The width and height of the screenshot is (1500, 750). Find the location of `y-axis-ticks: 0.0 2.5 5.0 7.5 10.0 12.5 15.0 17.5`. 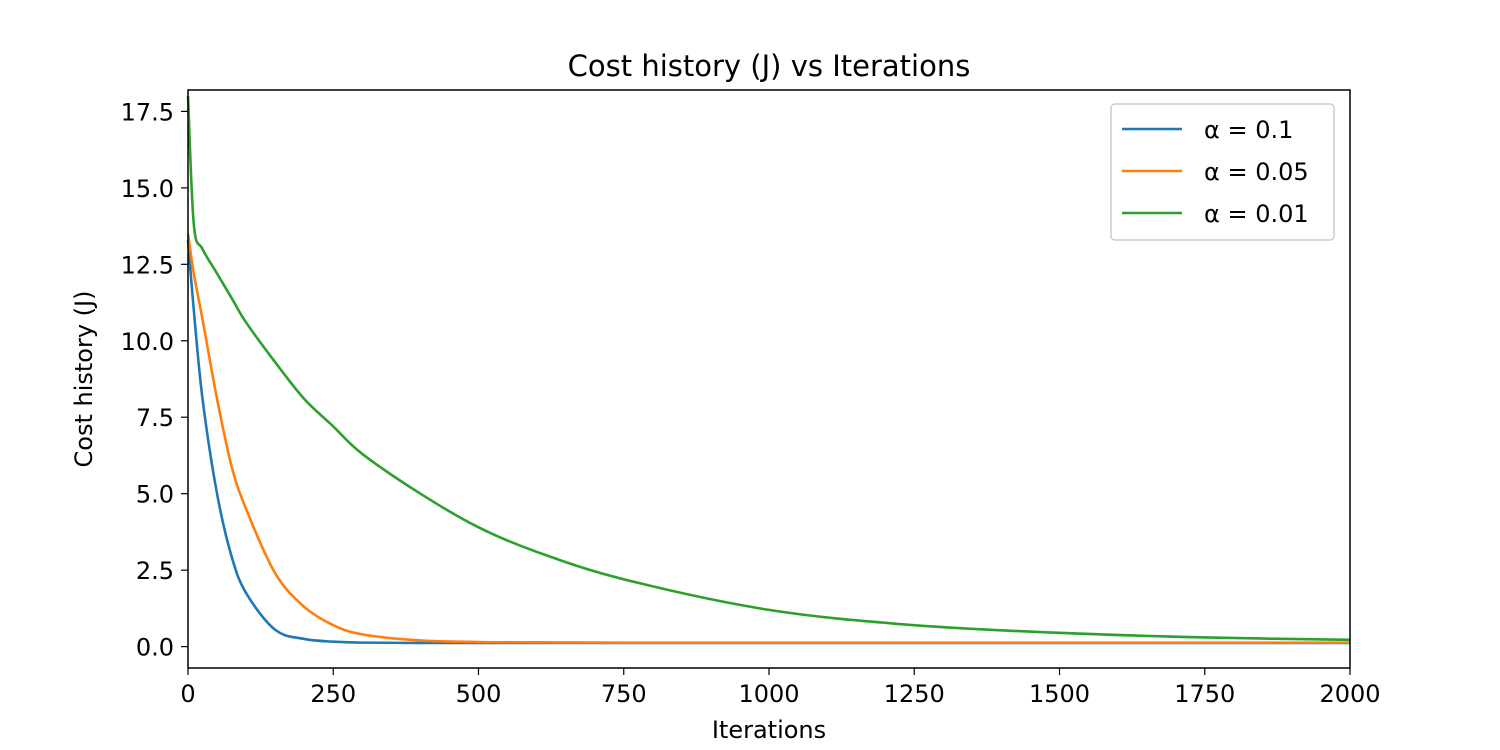

y-axis-ticks: 0.0 2.5 5.0 7.5 10.0 12.5 15.0 17.5 is located at coordinates (154, 380).